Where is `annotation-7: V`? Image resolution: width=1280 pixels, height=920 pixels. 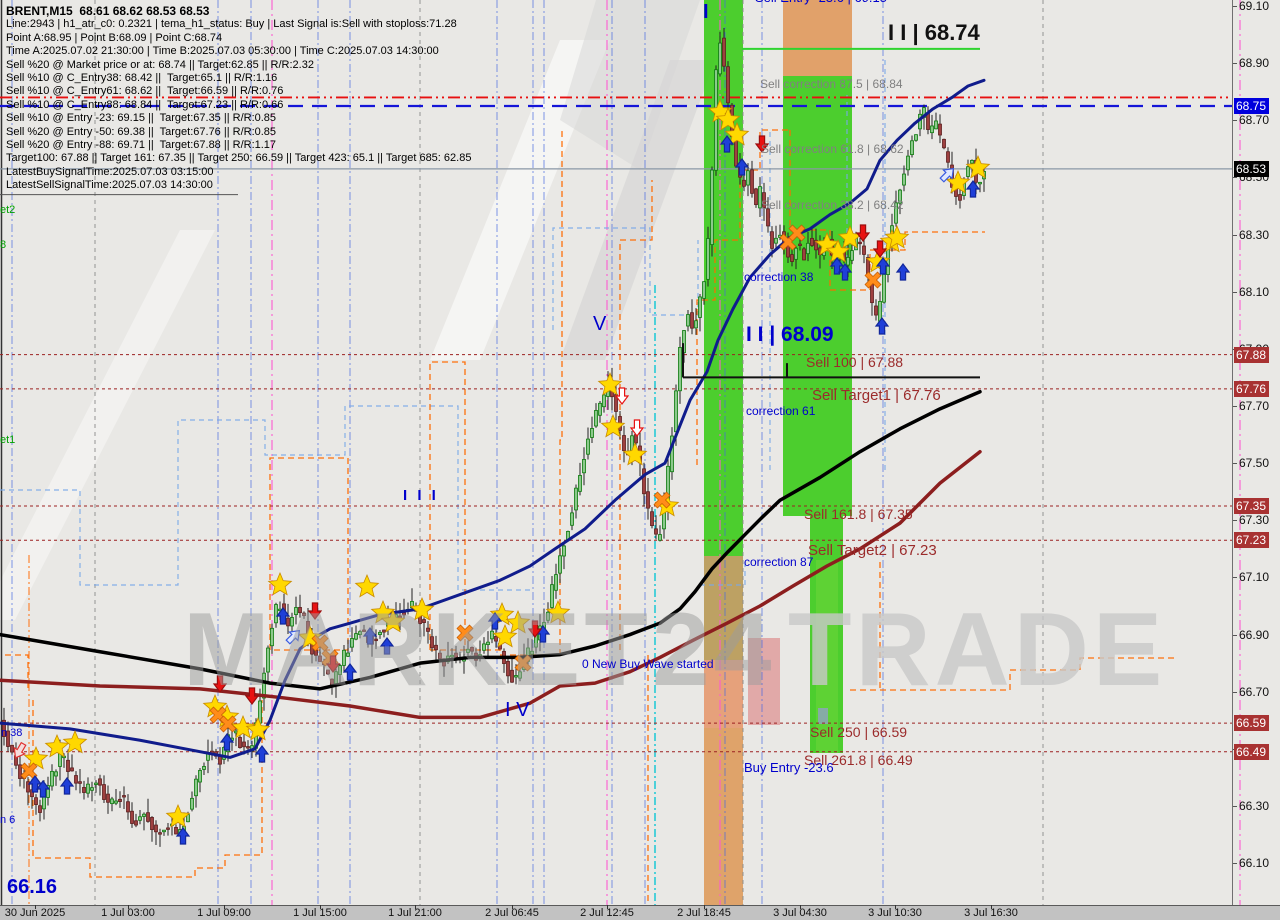
annotation-7: V is located at coordinates (600, 324).